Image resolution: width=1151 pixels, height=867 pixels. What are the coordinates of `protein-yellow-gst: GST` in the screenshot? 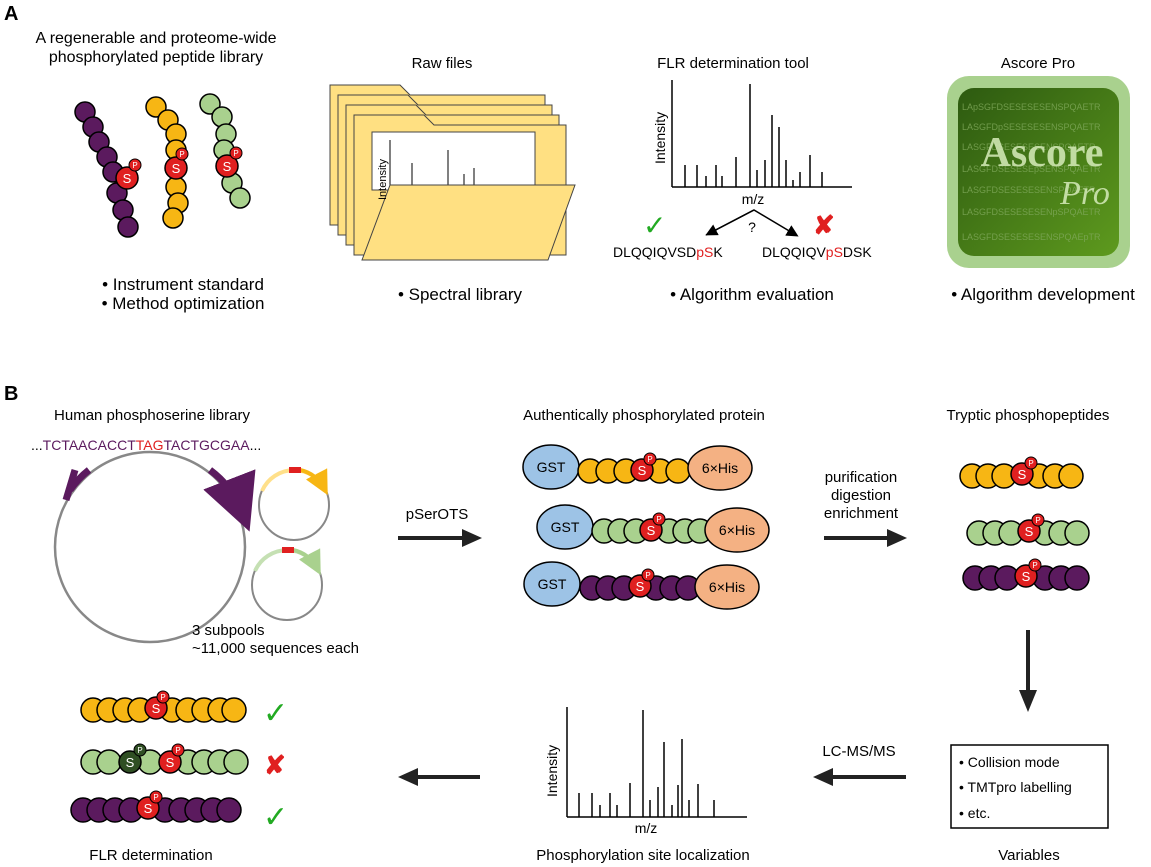 It's located at (551, 467).